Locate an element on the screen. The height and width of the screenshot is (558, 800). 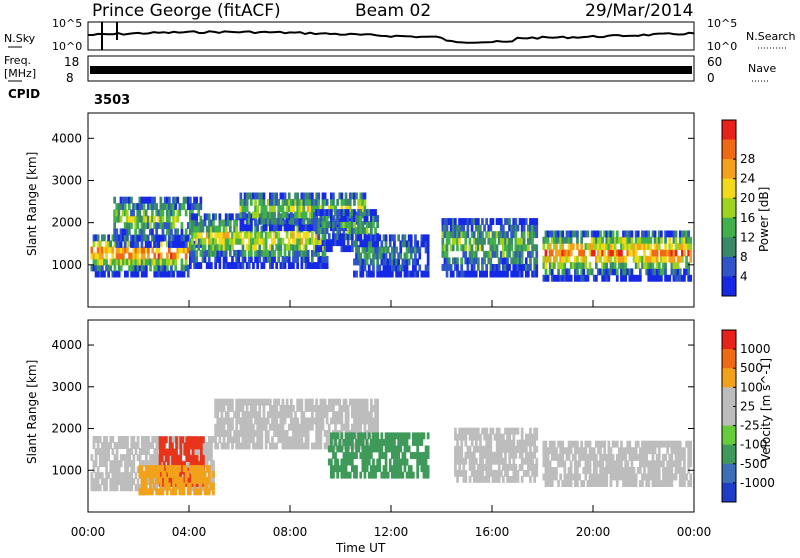
colorbar-tick-label: -25 is located at coordinates (750, 426).